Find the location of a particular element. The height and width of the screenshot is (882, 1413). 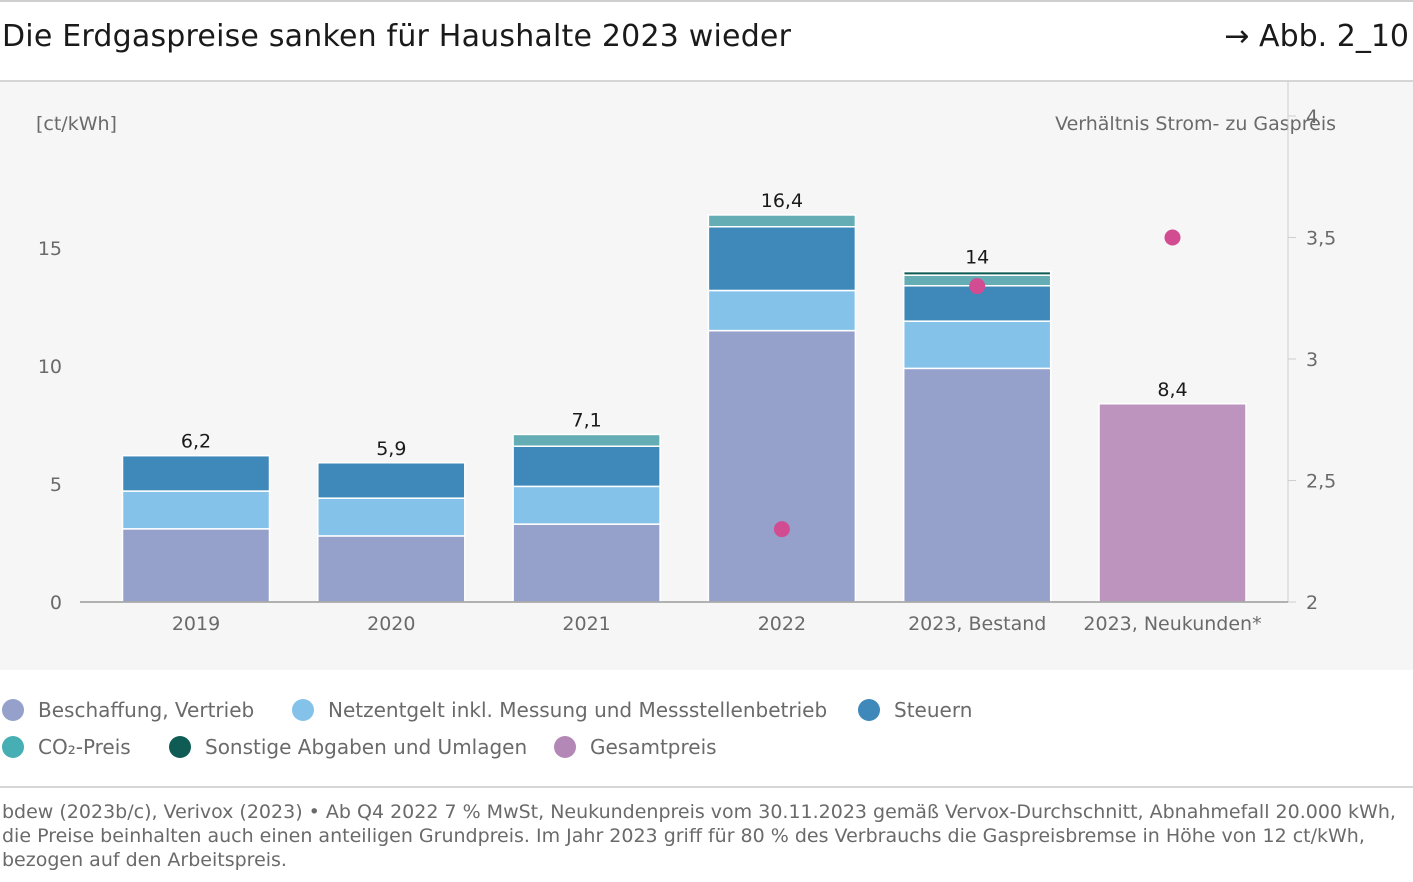

y2-tick-label: 2 is located at coordinates (1312, 603).